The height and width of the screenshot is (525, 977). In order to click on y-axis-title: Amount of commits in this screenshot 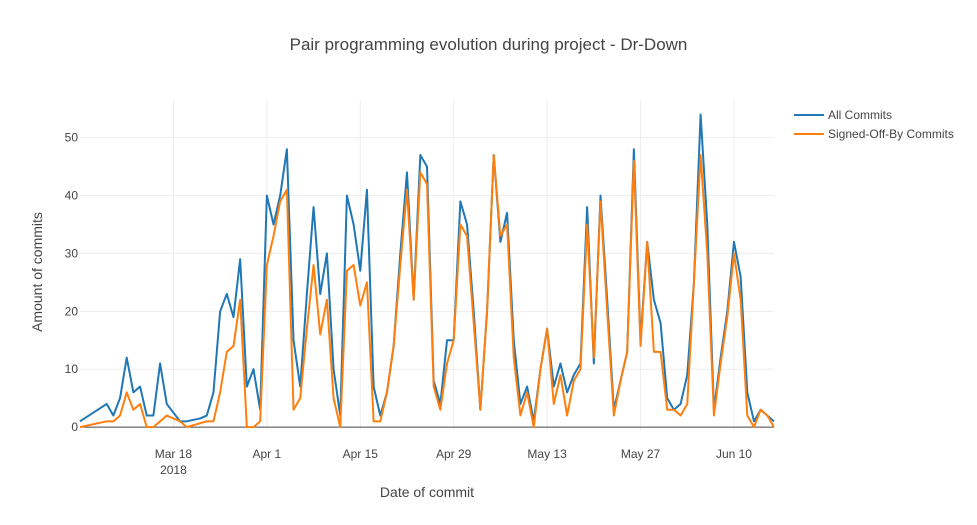, I will do `click(37, 272)`.